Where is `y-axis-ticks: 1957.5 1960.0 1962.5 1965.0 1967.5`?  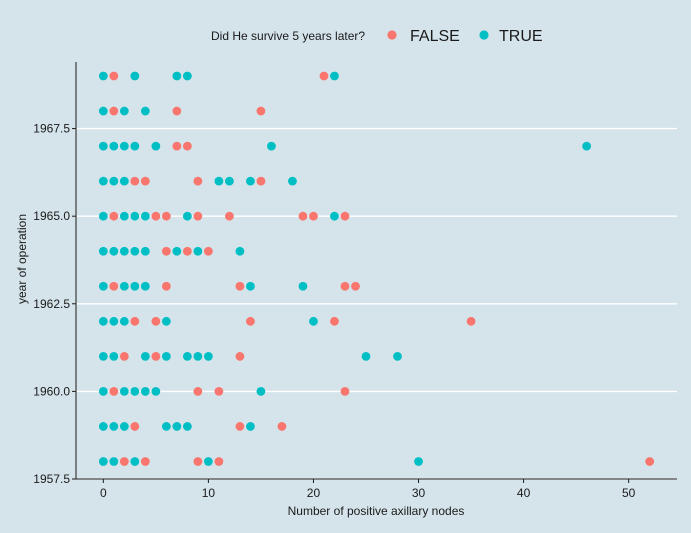
y-axis-ticks: 1957.5 1960.0 1962.5 1965.0 1967.5 is located at coordinates (54, 304).